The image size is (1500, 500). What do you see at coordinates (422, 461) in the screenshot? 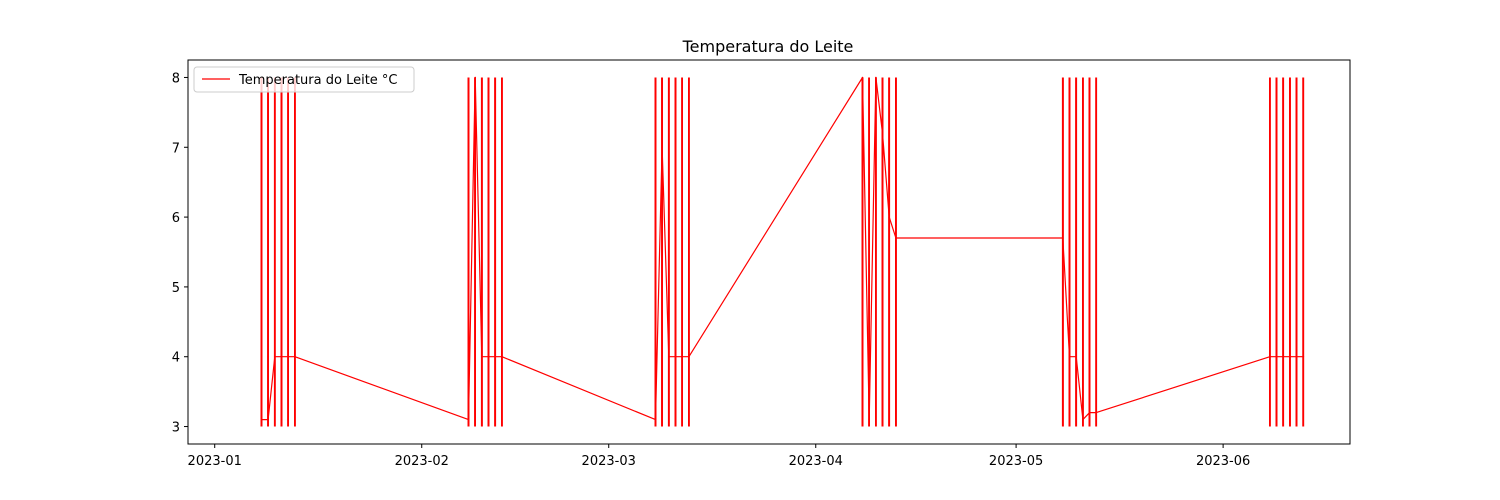
I see `x-tick-label: 2023-02` at bounding box center [422, 461].